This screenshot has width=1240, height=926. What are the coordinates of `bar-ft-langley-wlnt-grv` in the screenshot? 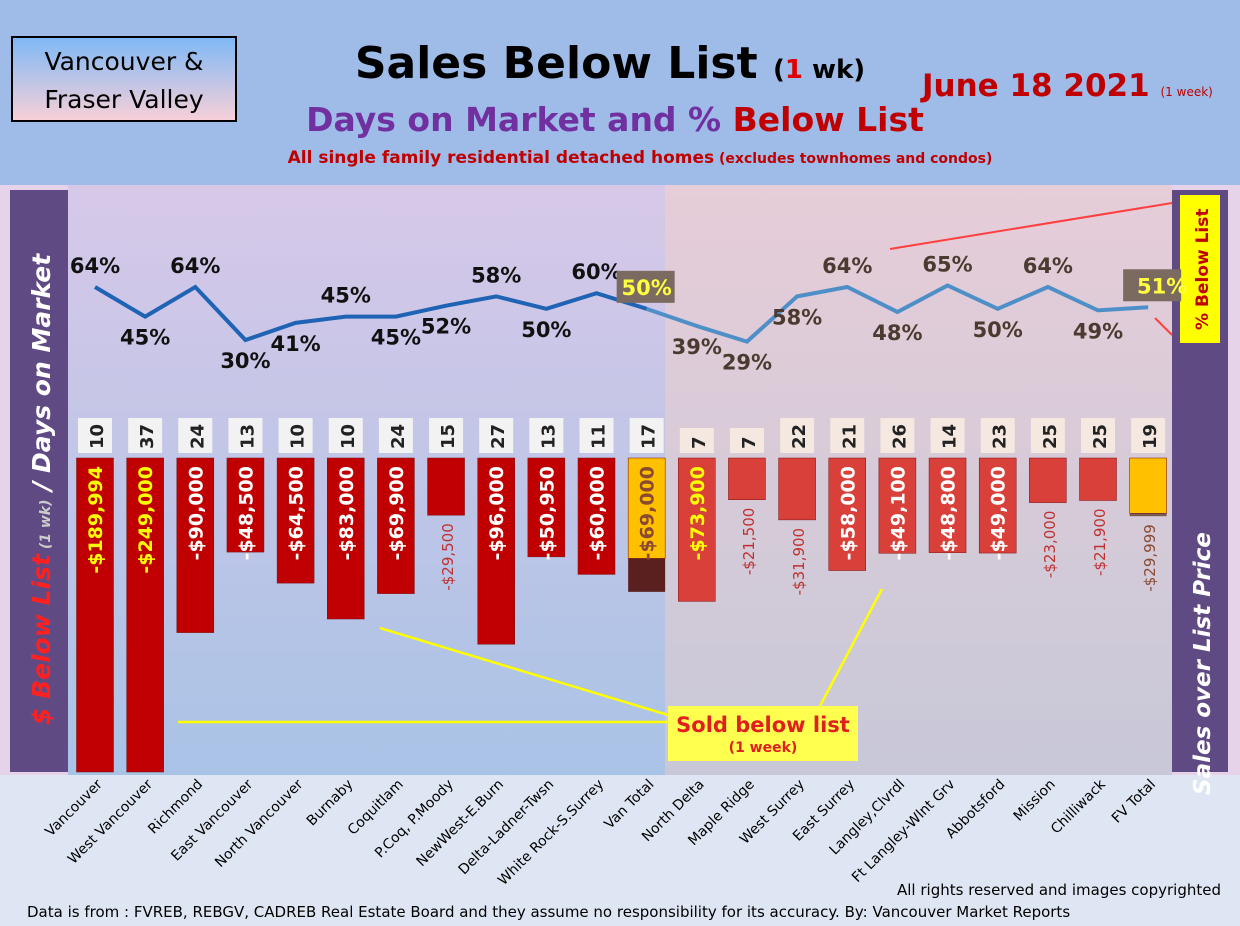 It's located at (947, 505).